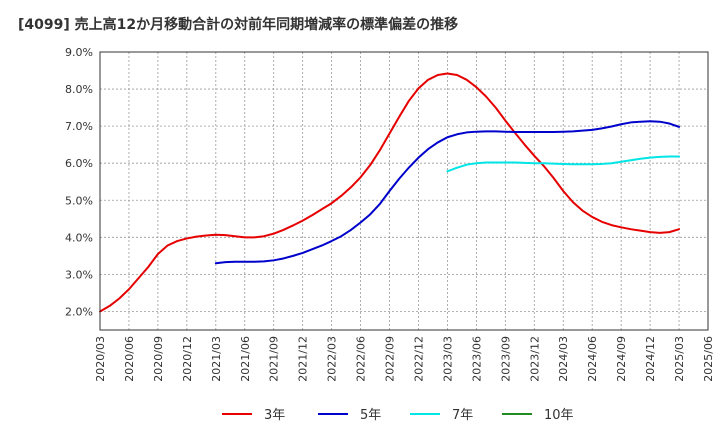 Image resolution: width=720 pixels, height=440 pixels. Describe the element at coordinates (79, 52) in the screenshot. I see `y-tick-label: 9.0%` at that location.